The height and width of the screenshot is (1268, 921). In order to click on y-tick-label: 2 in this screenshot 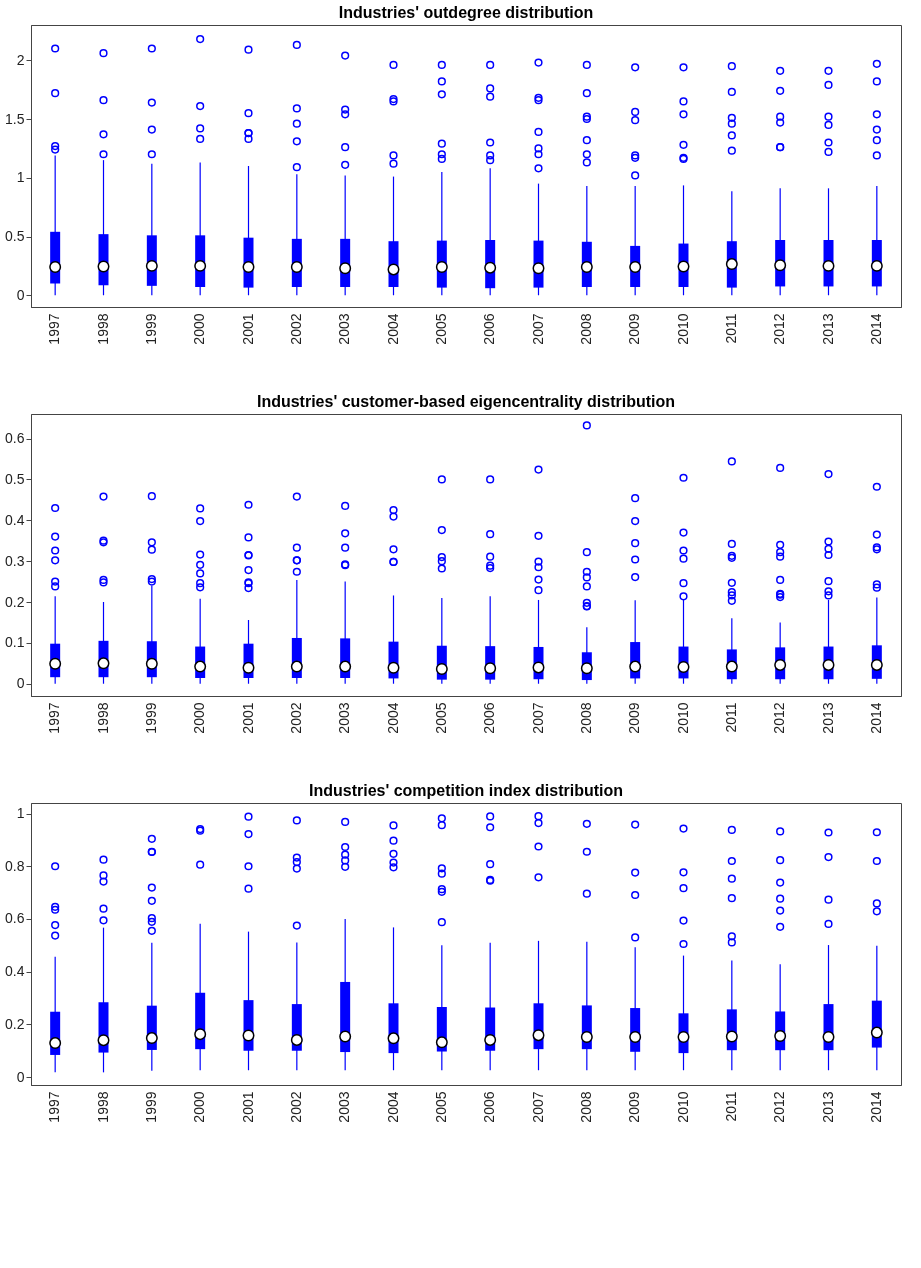, I will do `click(20, 59)`.